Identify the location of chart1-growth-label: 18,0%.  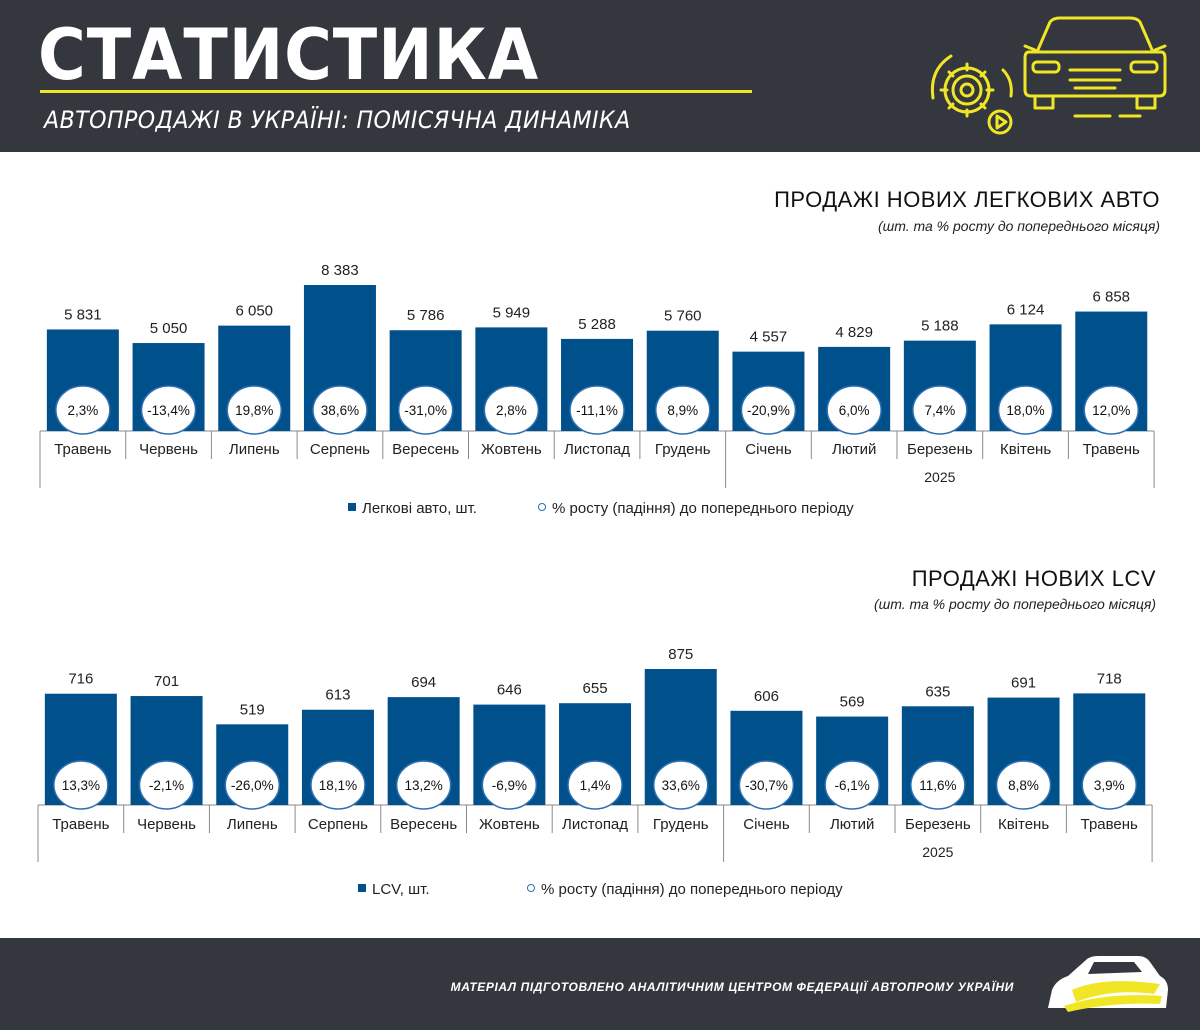
(1025, 410).